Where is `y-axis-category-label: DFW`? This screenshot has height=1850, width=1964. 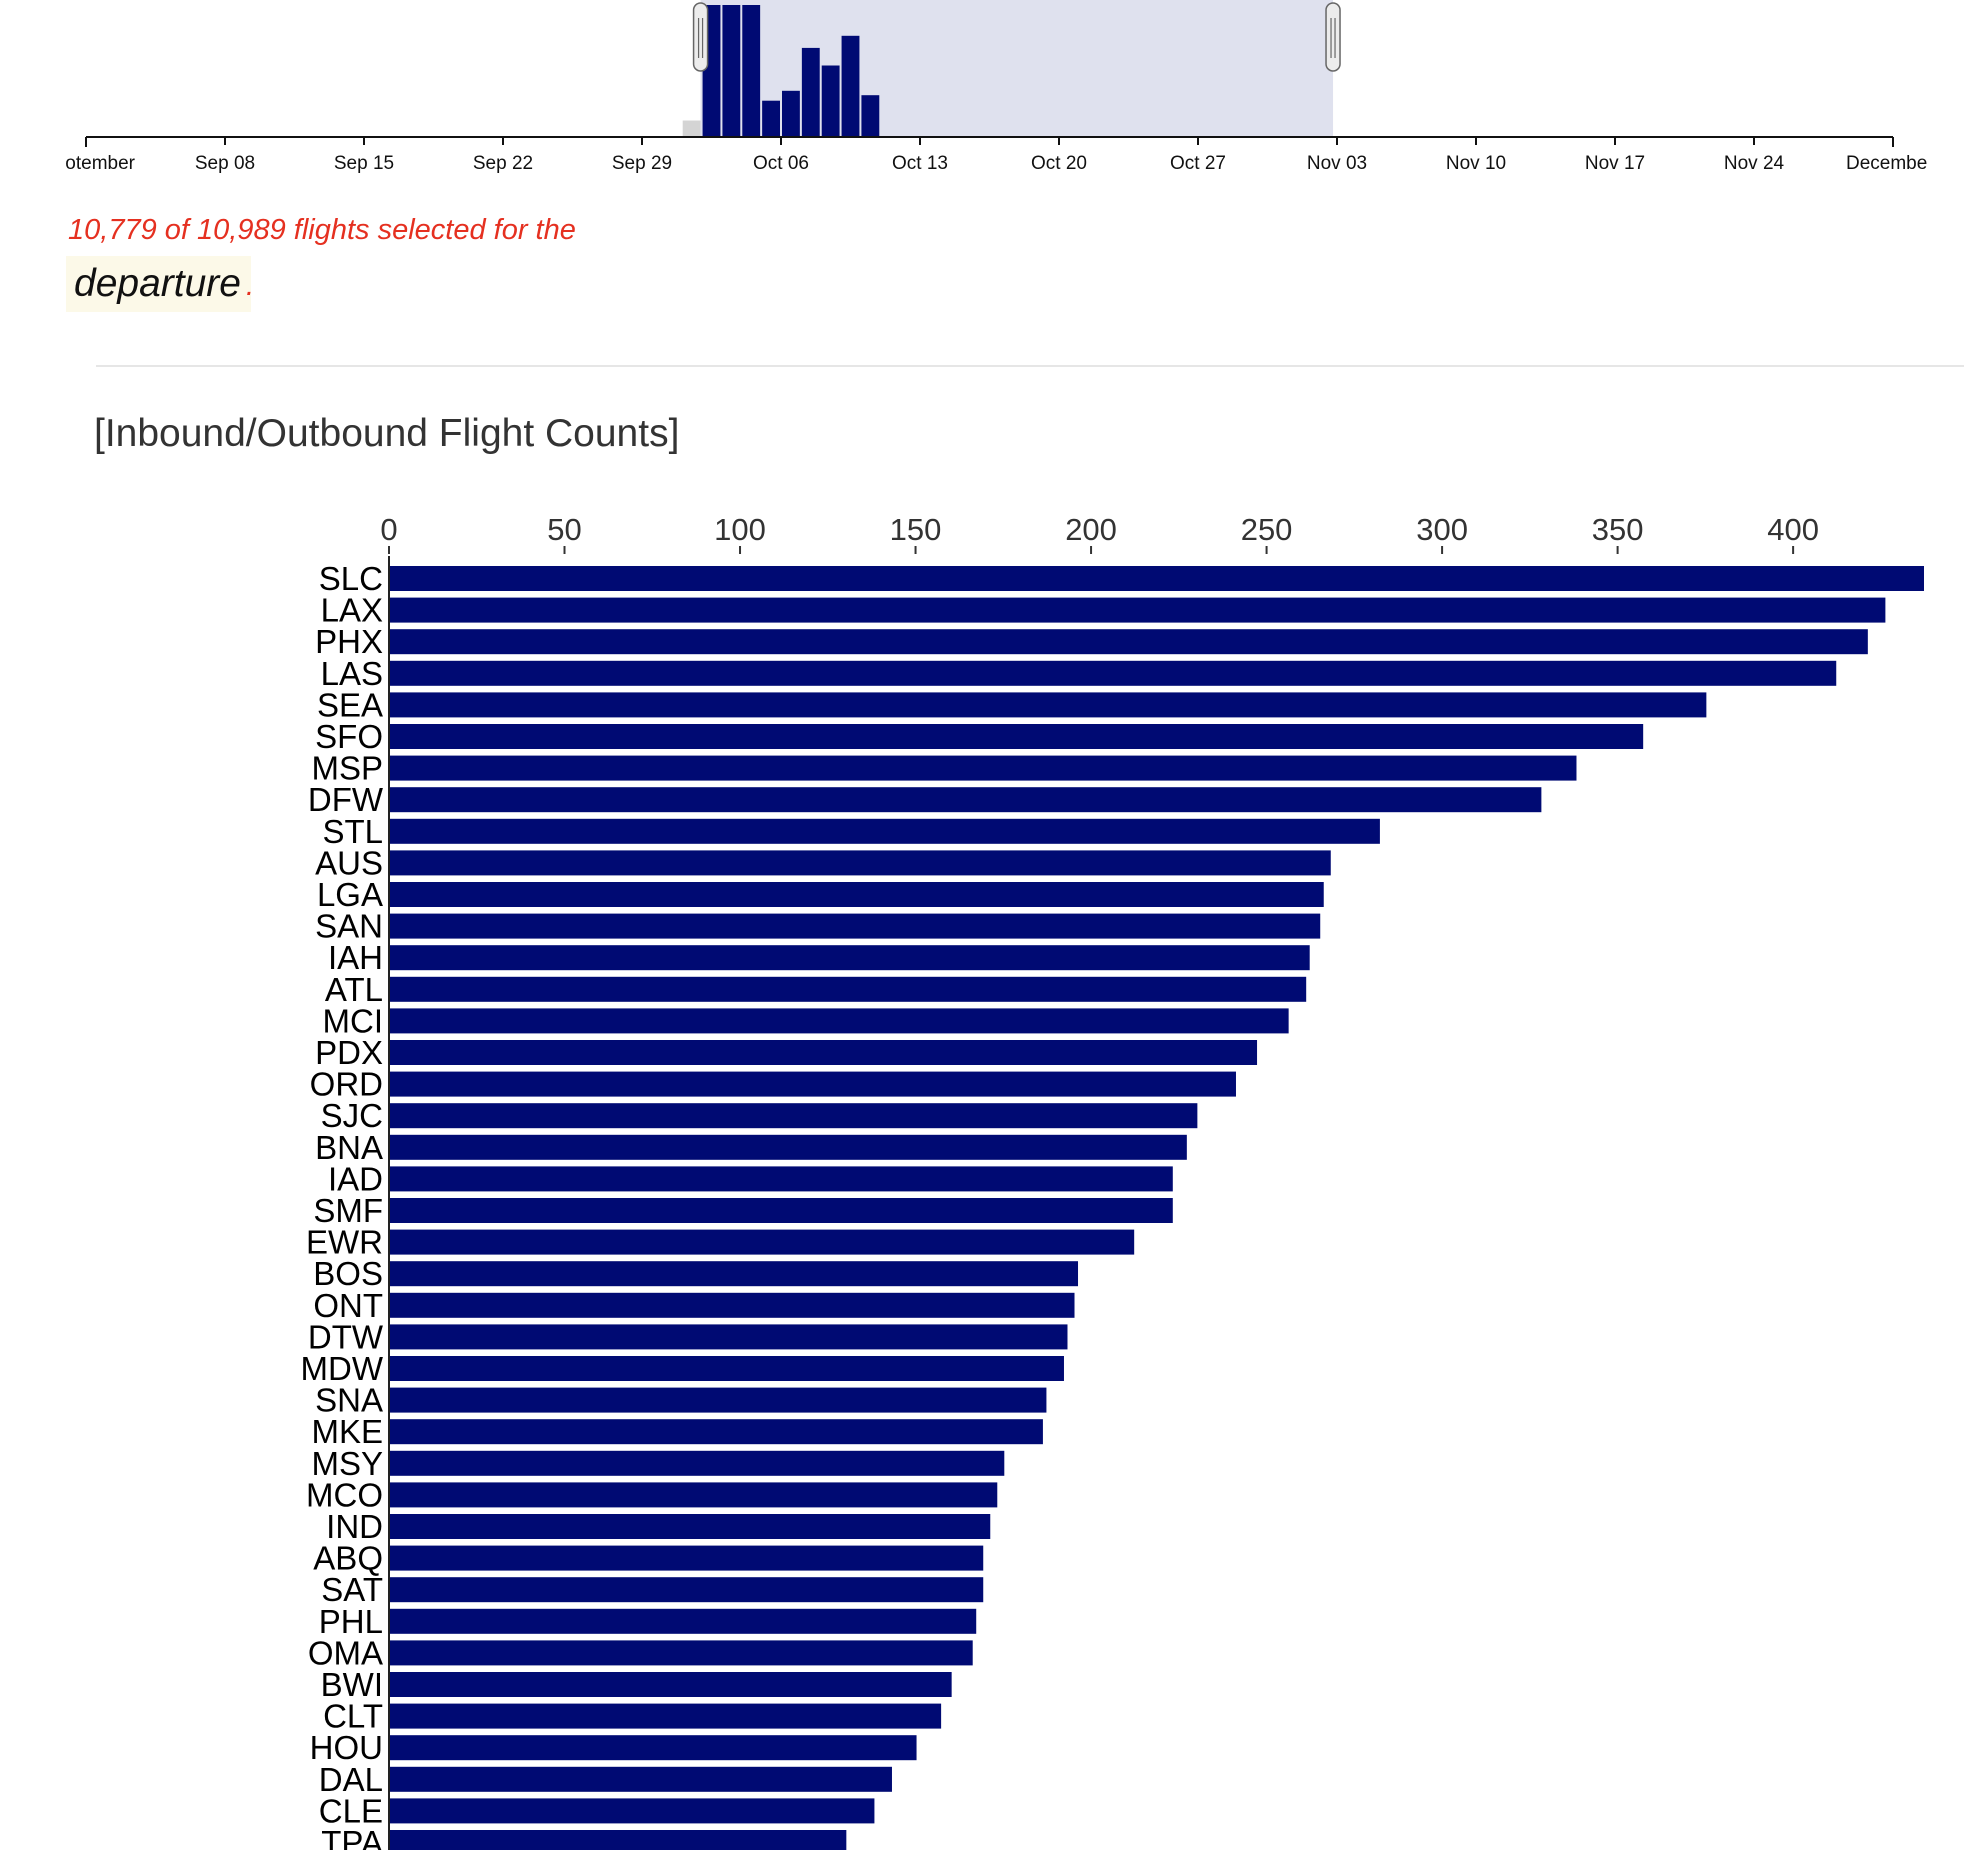
y-axis-category-label: DFW is located at coordinates (346, 799).